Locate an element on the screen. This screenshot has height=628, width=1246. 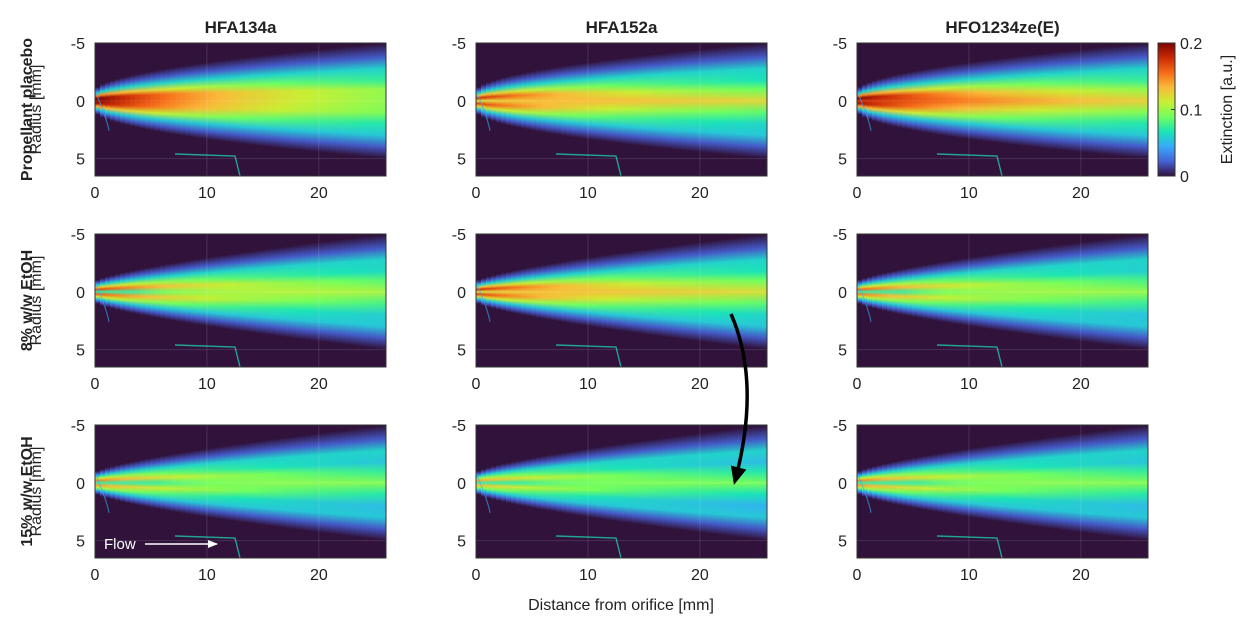
row-title: 15% w/w EtOH is located at coordinates (27, 491).